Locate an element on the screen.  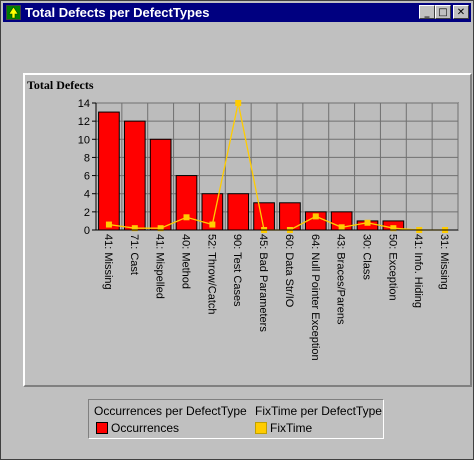
x-tick-label-9: 43: Braces/Parens is located at coordinates (341, 279).